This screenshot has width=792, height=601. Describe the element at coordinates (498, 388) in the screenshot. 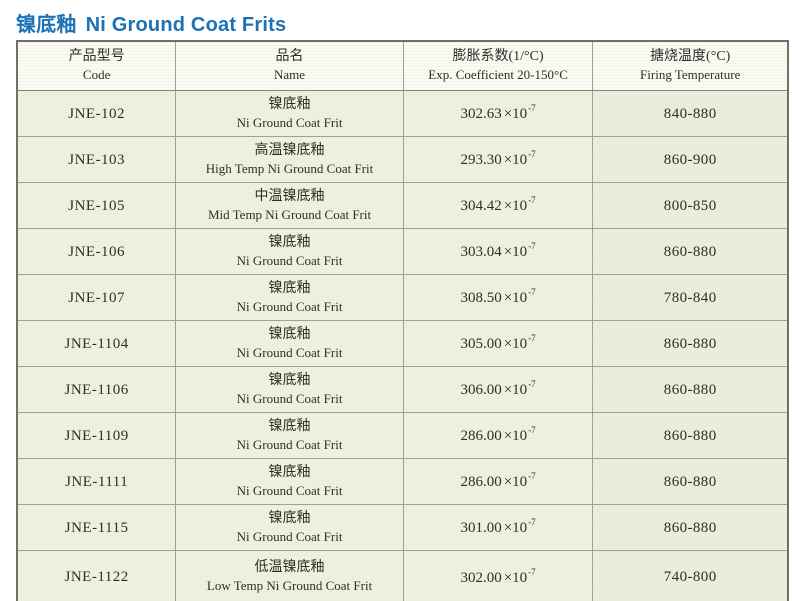

I see `expansion-coefficient-value: 306.00 ×10⁻⁷` at that location.